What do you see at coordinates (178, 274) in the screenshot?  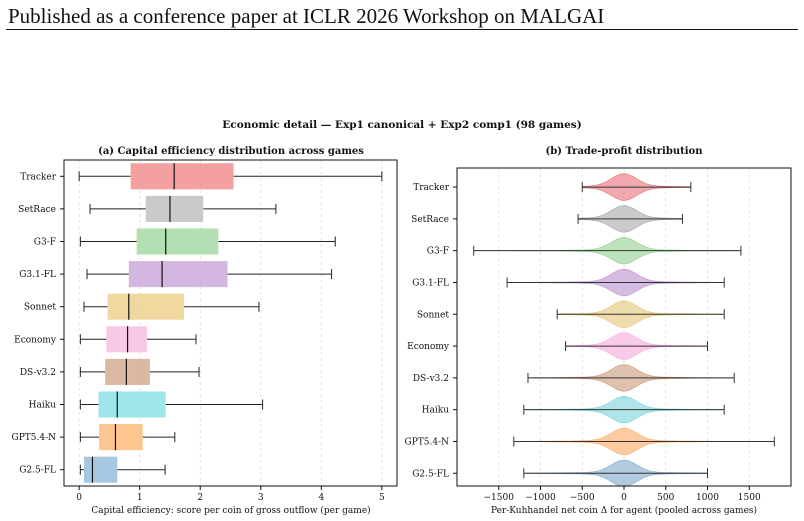 I see `box-g3-1-fl` at bounding box center [178, 274].